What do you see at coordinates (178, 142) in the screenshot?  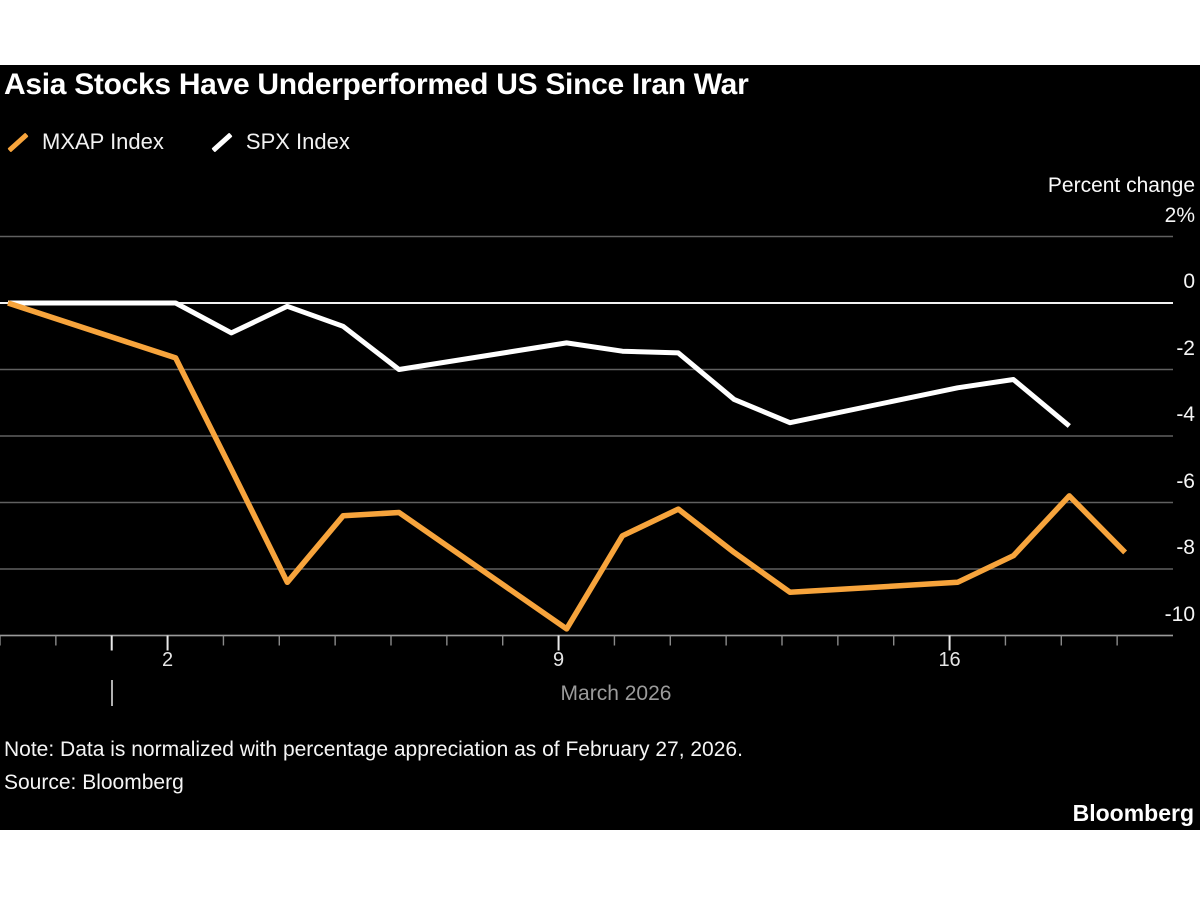 I see `chart-legend: MXAP Index SPX Index` at bounding box center [178, 142].